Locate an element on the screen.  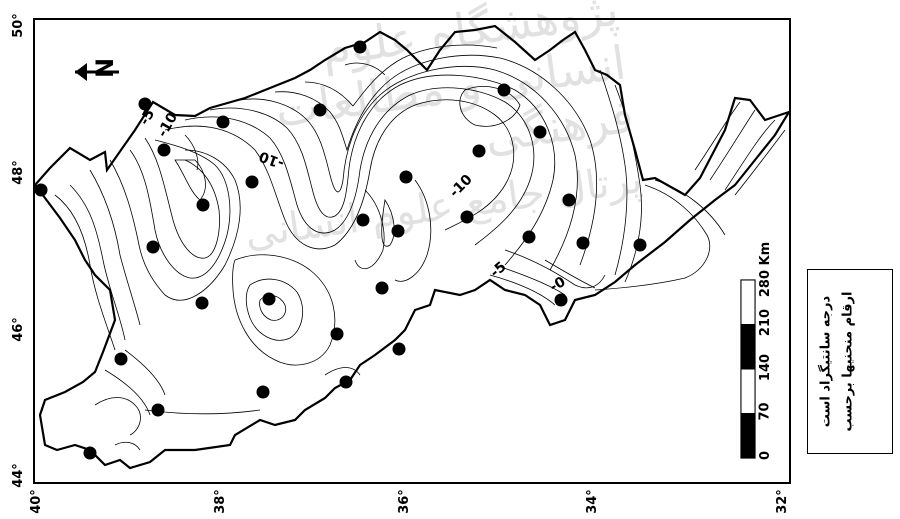
legend-box: ارقام منحنيها برحسب درجه سانتیگراد است is located at coordinates (850, 361).